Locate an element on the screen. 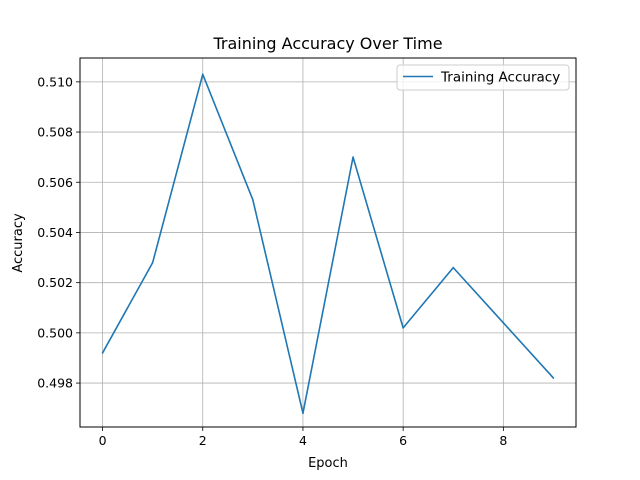  x-tick-label: 8 is located at coordinates (503, 440).